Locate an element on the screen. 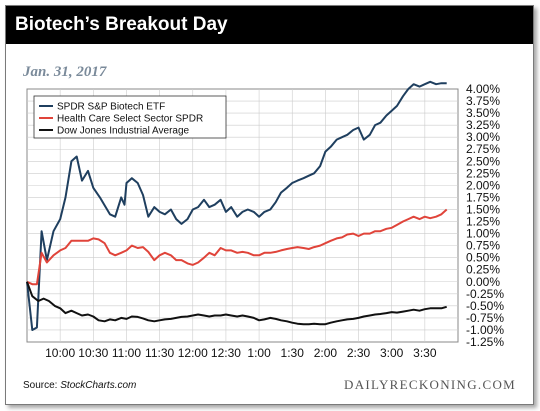  y-tick-label: 2.50% is located at coordinates (483, 161).